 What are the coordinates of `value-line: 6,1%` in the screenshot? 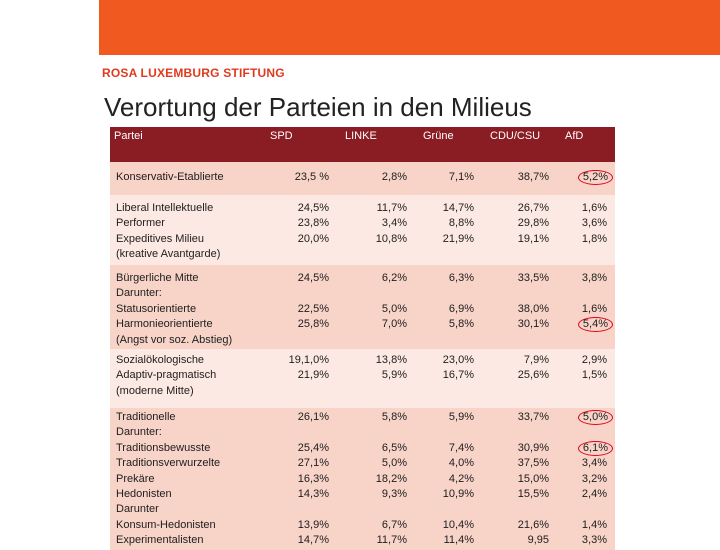 It's located at (587, 448).